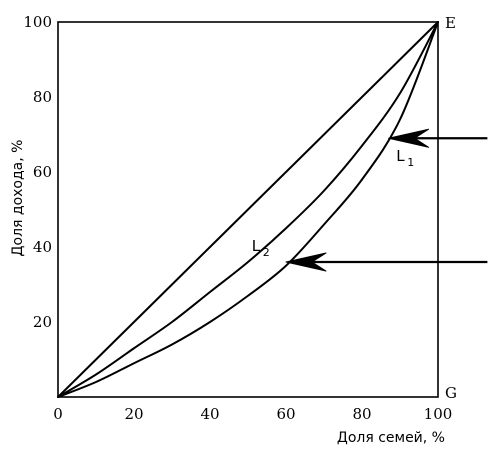  What do you see at coordinates (133, 414) in the screenshot?
I see `x-tick-label: 20` at bounding box center [133, 414].